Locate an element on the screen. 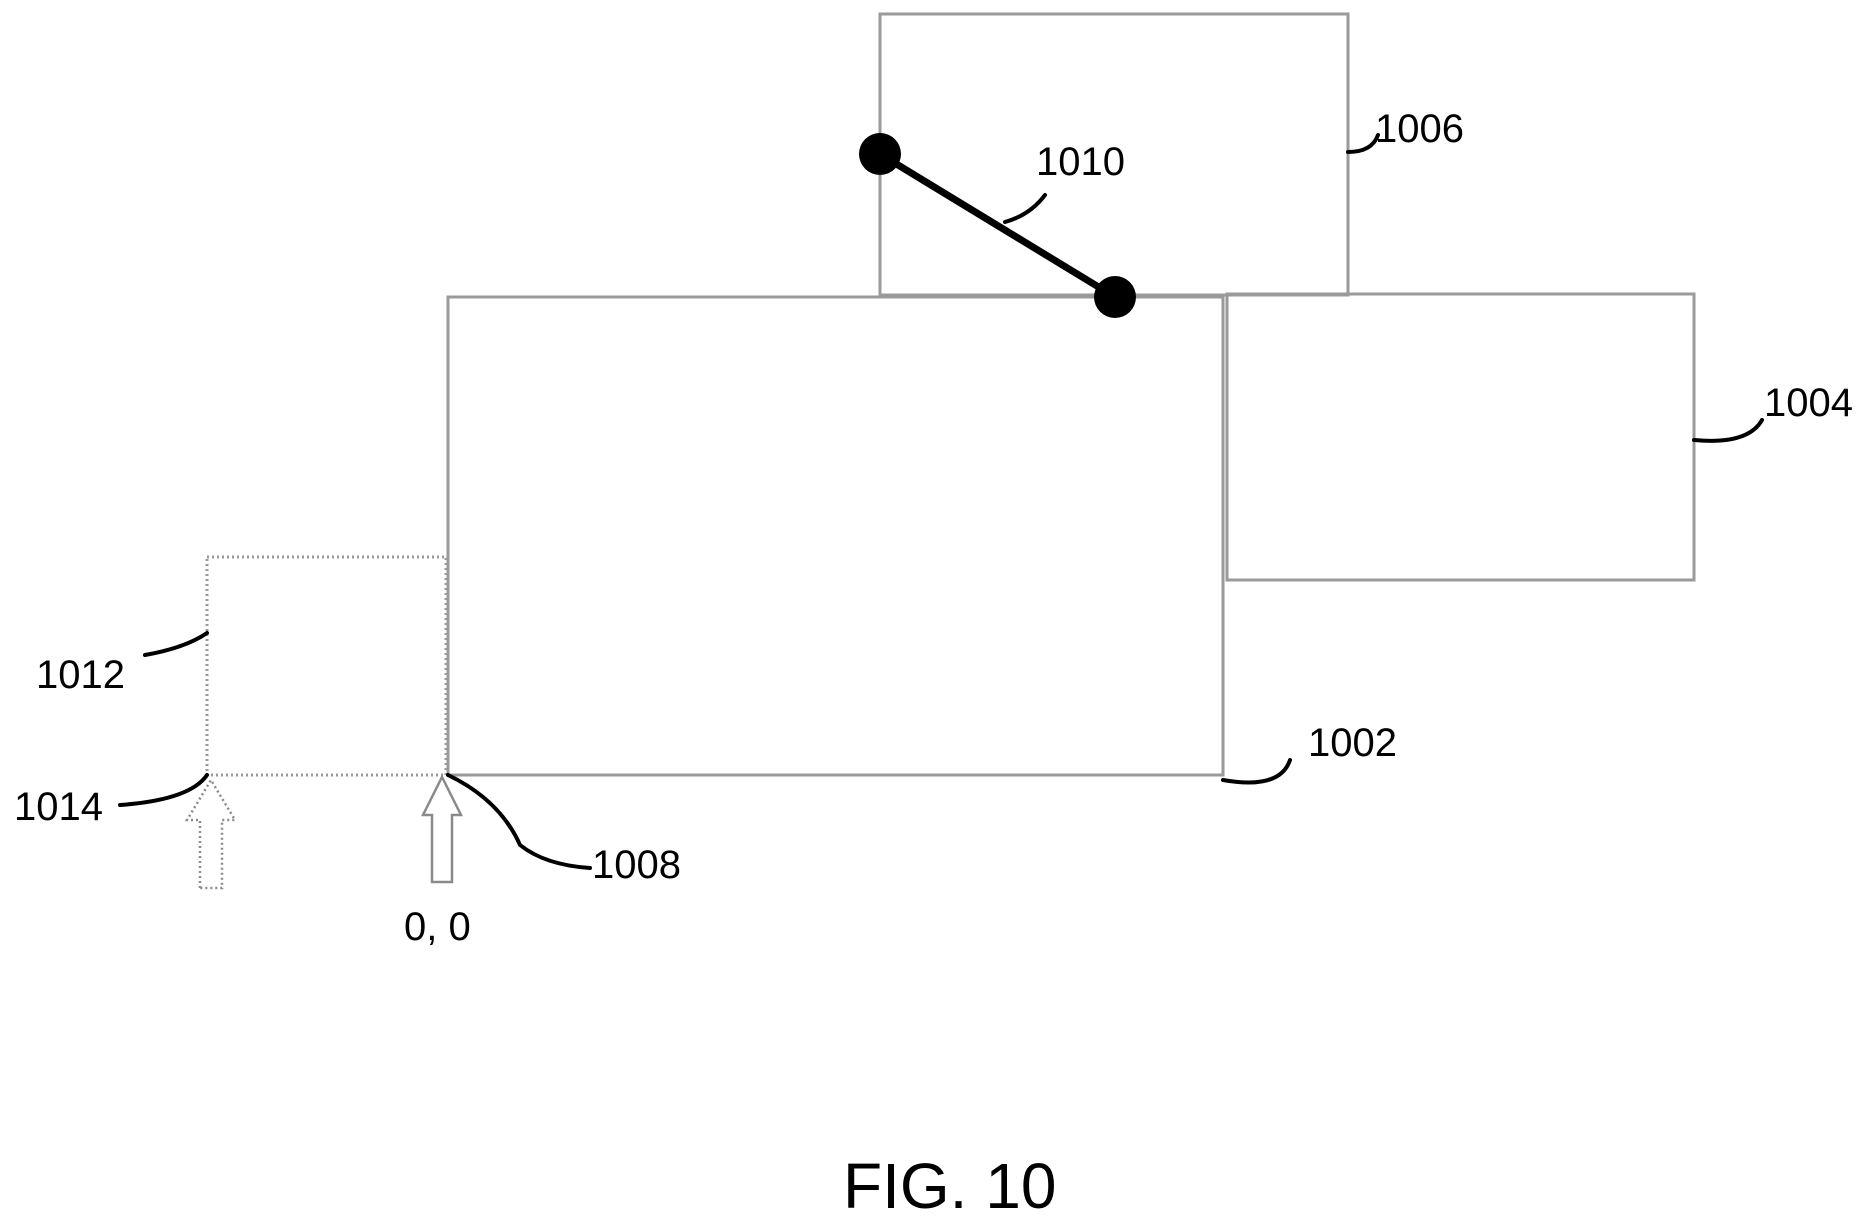  left-point-up-arrow-icon is located at coordinates (211, 834).